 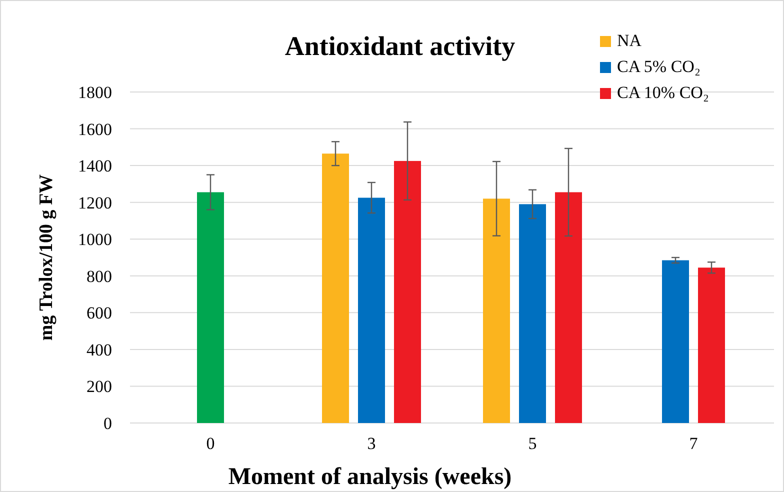 I want to click on x-tick-label: 0, so click(x=210, y=443).